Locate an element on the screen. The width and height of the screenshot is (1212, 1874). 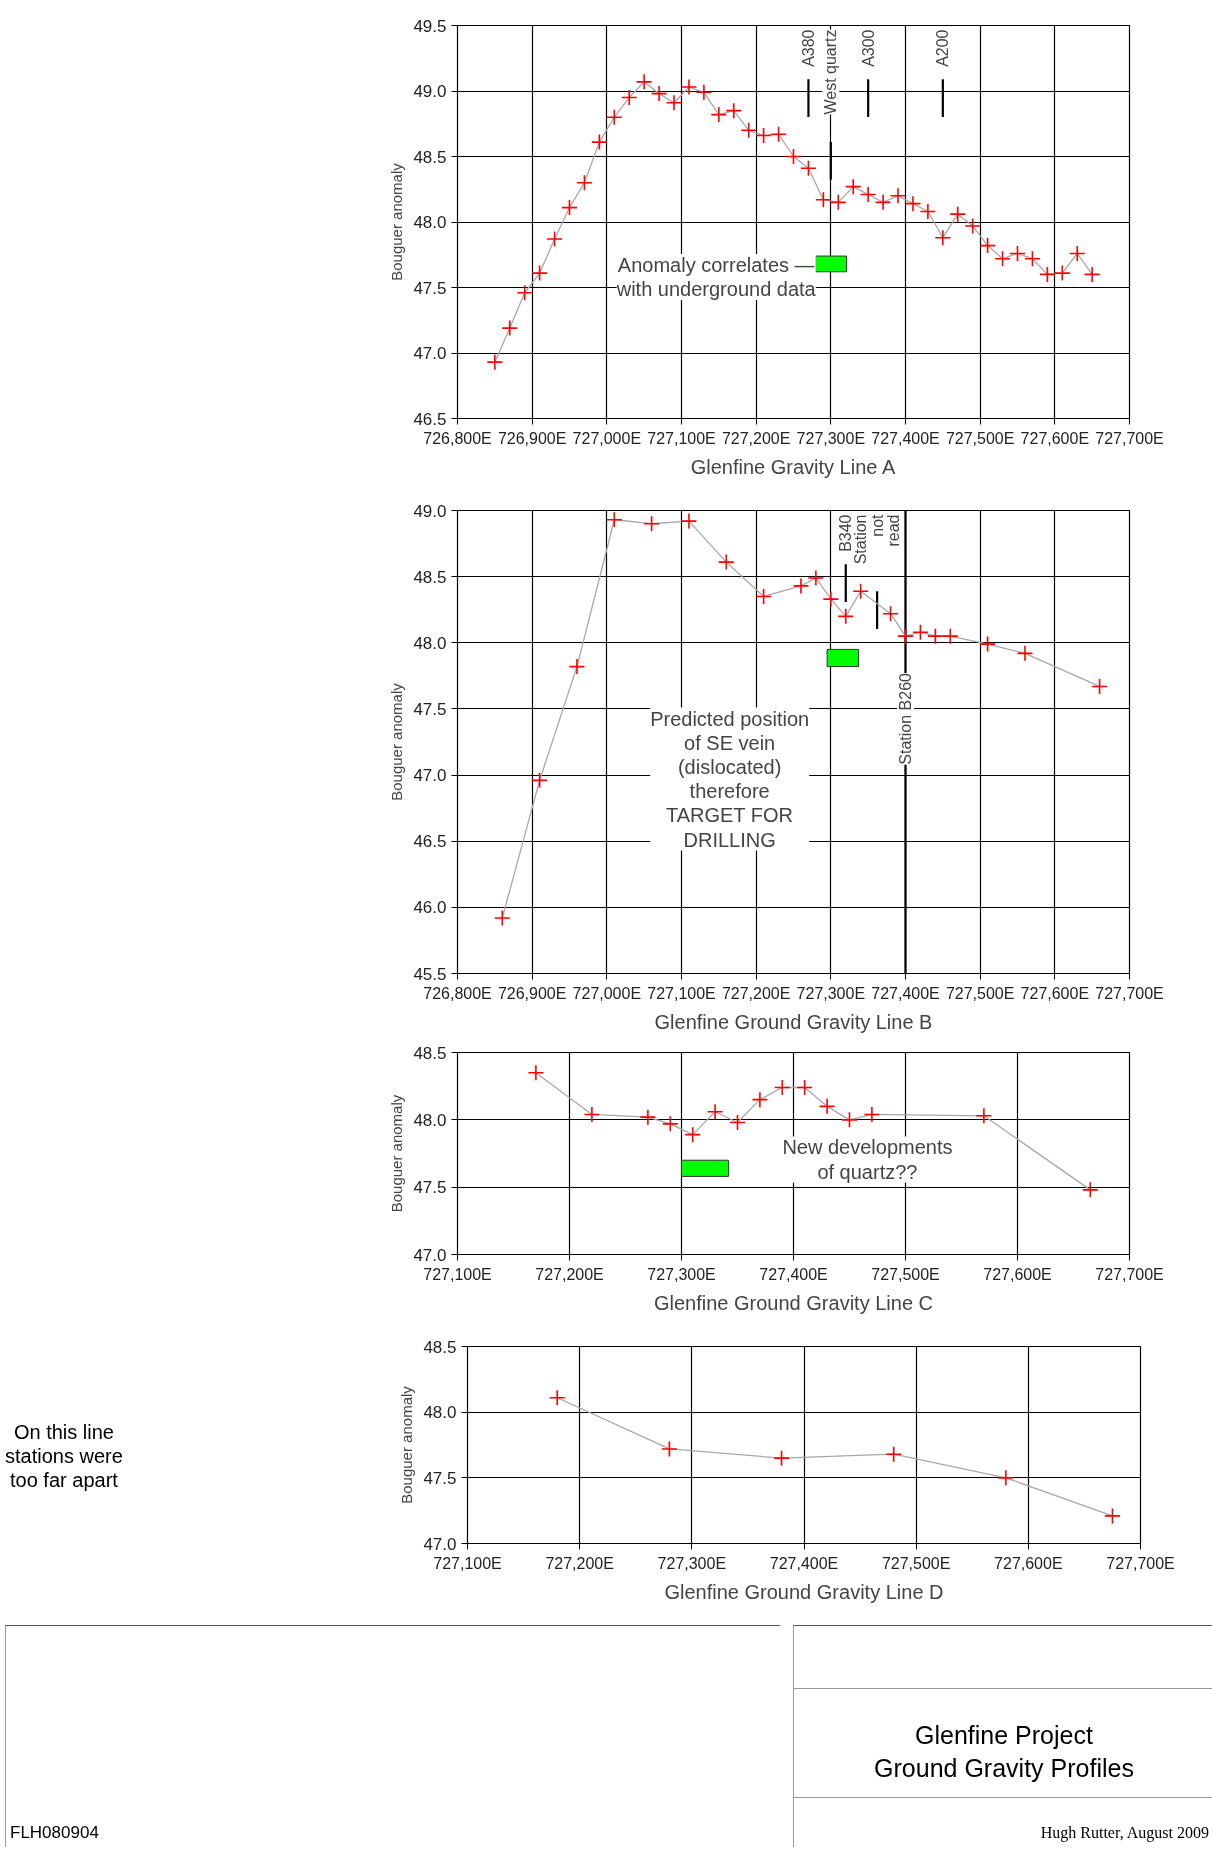
y-tick-label: 49.5 is located at coordinates (430, 26).